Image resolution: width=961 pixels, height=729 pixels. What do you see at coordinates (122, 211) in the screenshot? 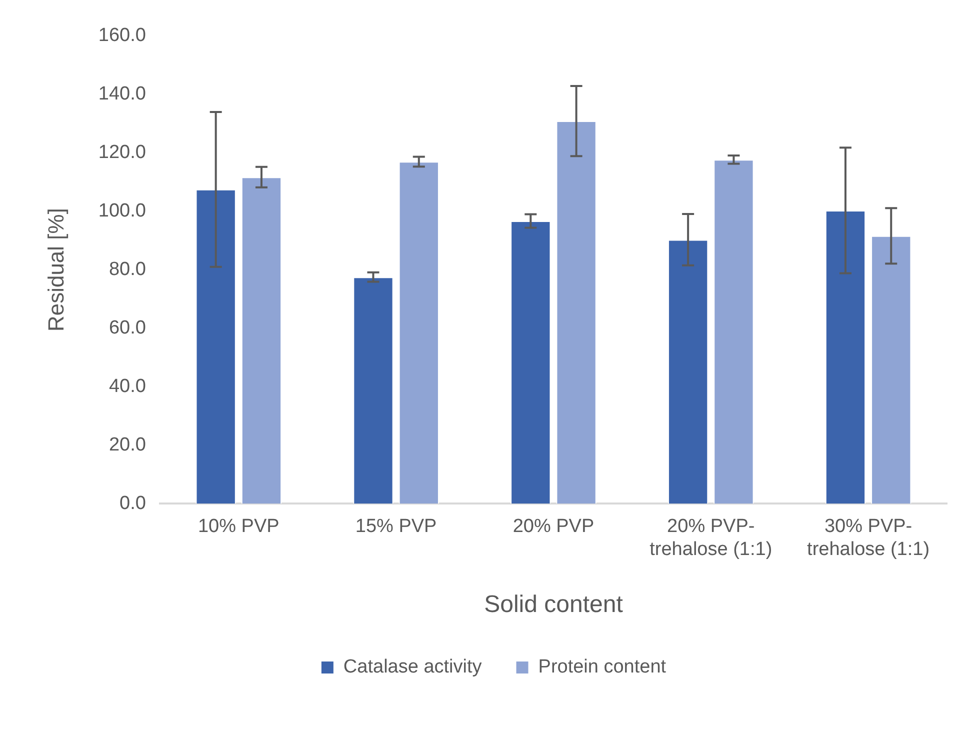
I see `y-tick-label: 100.0` at bounding box center [122, 211].